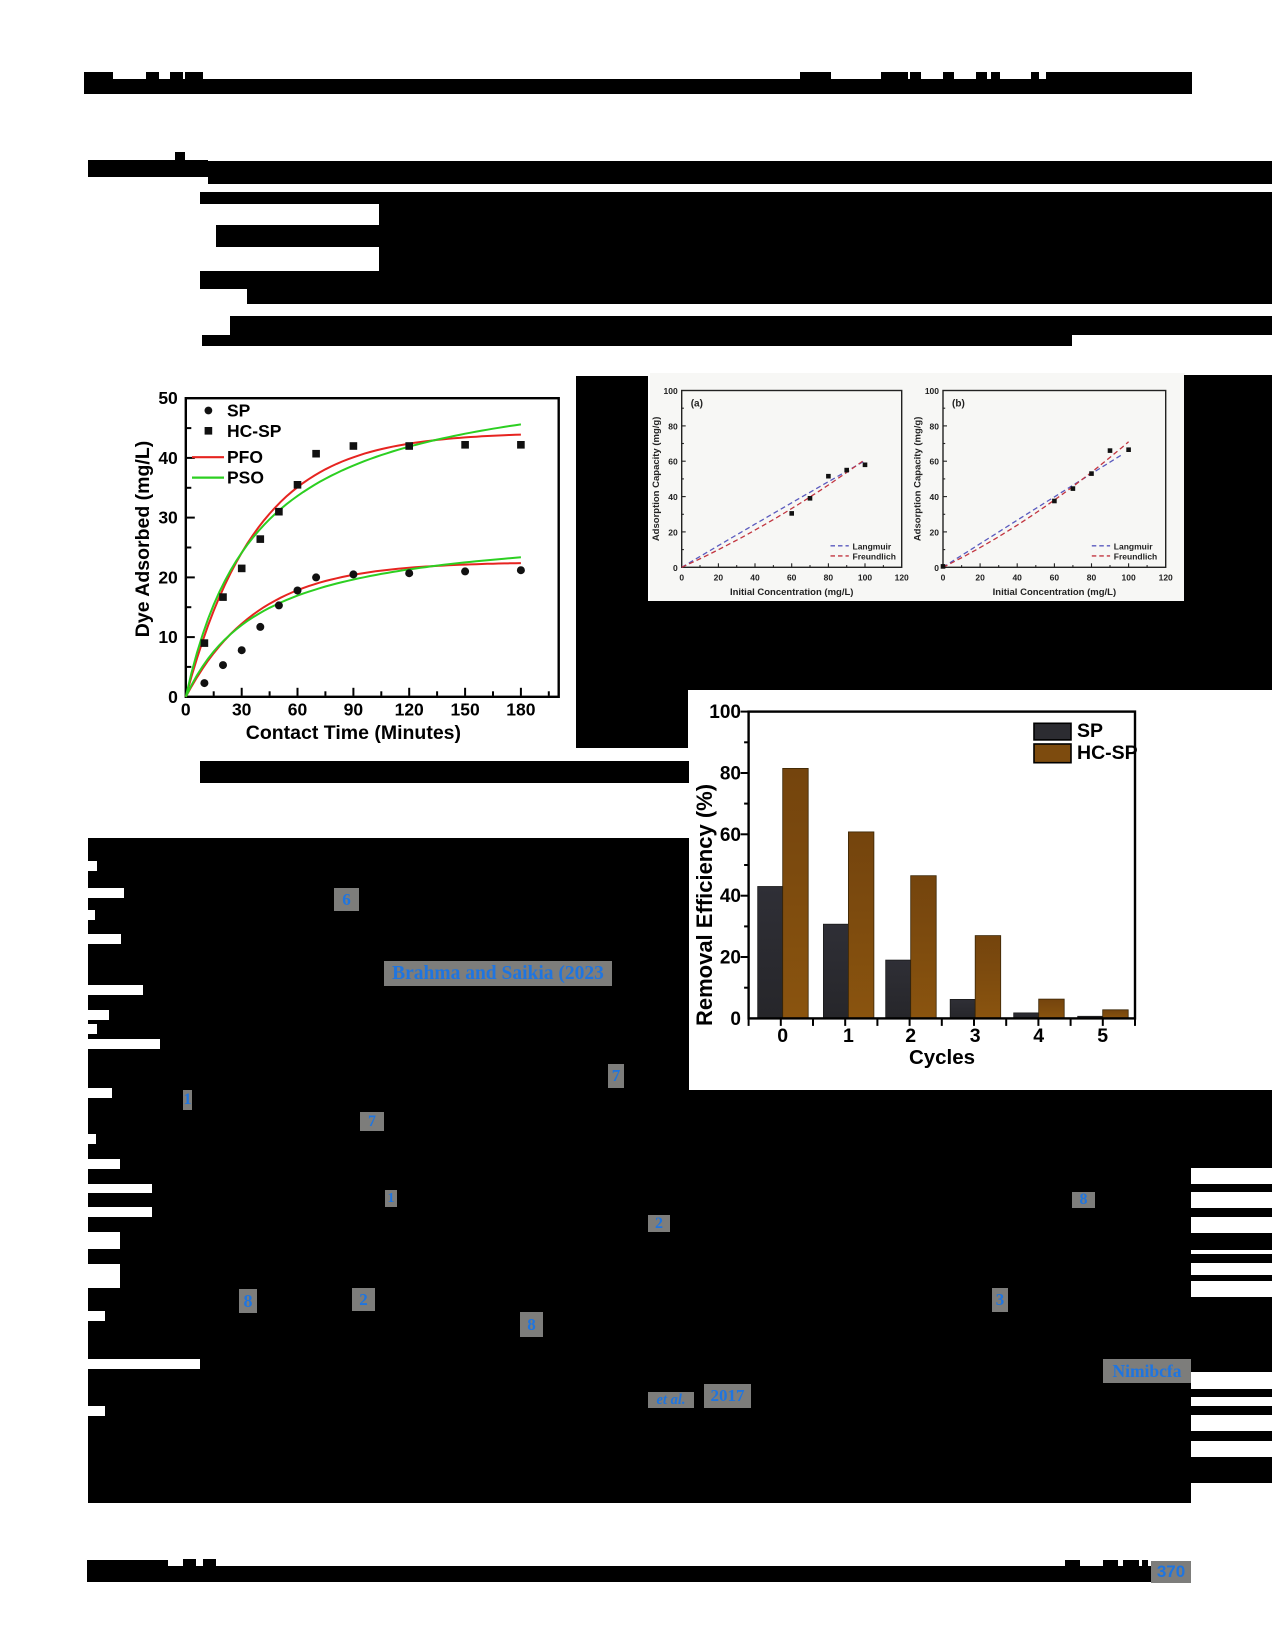 This screenshot has height=1650, width=1275. I want to click on svg-text: 1, so click(848, 1036).